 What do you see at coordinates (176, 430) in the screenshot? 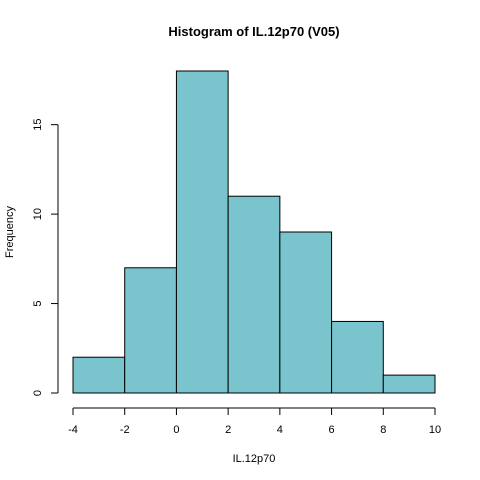
I see `x-tick-label-2: 0` at bounding box center [176, 430].